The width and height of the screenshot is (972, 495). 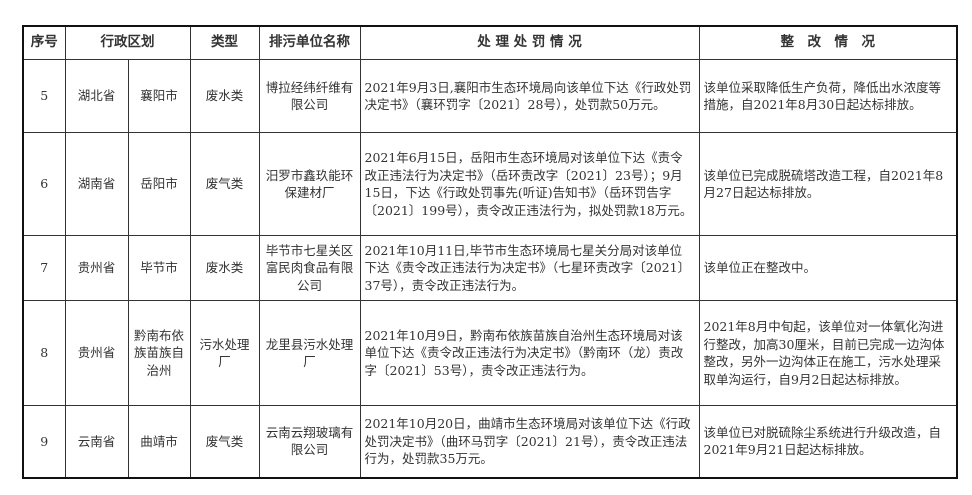 What do you see at coordinates (96, 96) in the screenshot?
I see `province-cell: 湖北省` at bounding box center [96, 96].